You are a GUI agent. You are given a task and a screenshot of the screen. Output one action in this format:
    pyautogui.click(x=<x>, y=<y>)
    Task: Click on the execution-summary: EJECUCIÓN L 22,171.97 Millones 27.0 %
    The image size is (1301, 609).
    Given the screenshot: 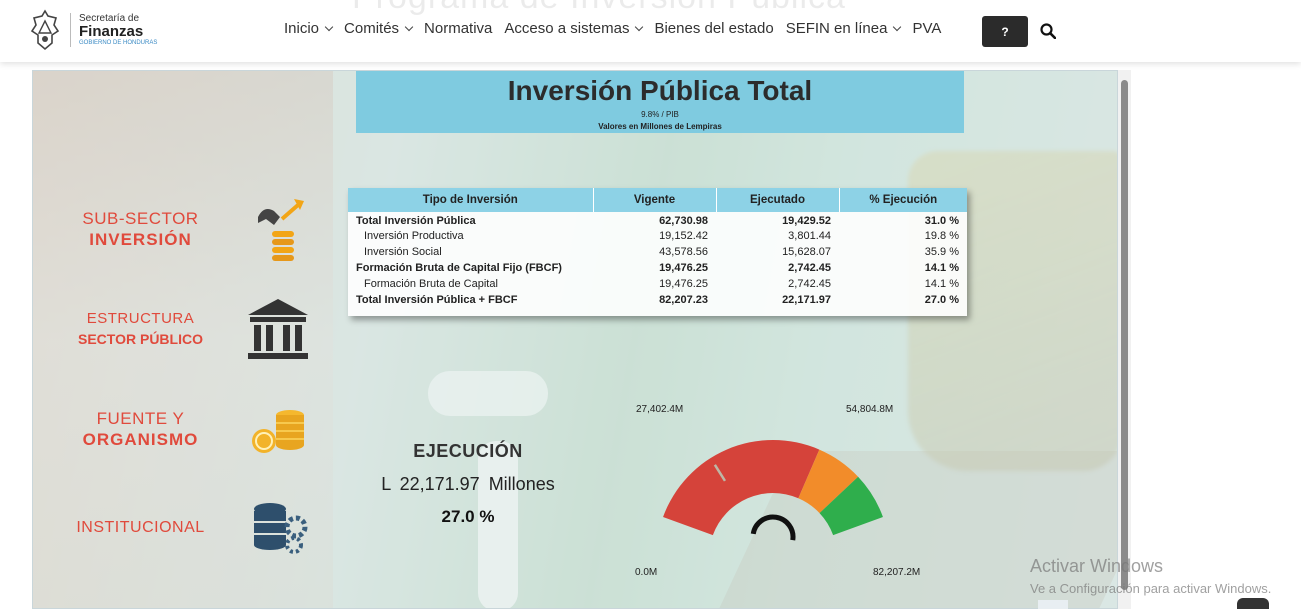 What is the action you would take?
    pyautogui.click(x=468, y=484)
    